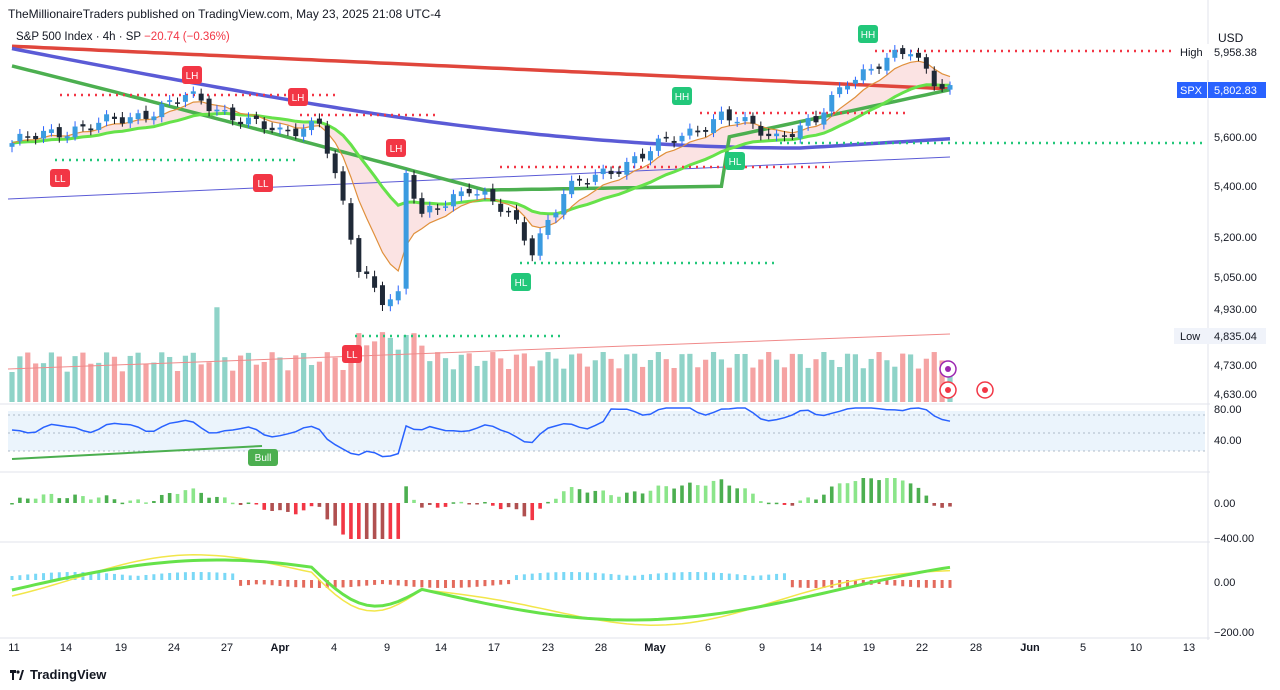  What do you see at coordinates (1228, 441) in the screenshot?
I see `rsi-axis-tick: 40.00` at bounding box center [1228, 441].